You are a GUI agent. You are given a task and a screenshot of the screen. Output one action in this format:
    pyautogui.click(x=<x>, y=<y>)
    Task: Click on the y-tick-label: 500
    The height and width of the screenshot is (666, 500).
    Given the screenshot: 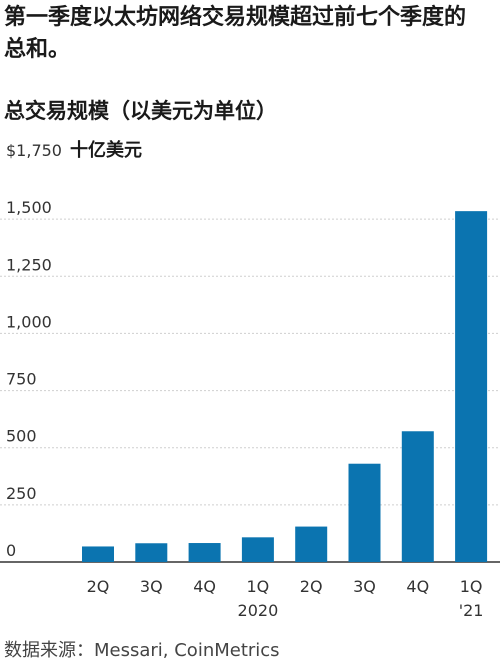 What is the action you would take?
    pyautogui.click(x=21, y=436)
    